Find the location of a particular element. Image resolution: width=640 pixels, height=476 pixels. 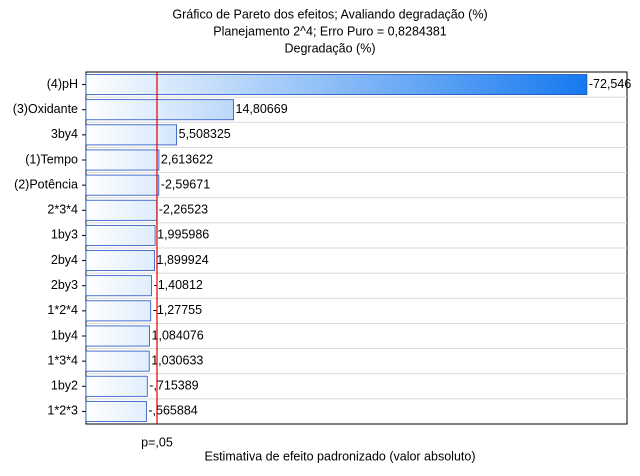

chart-subtitle: Planejamento 2^4; Erro Puro = 0,8284381 is located at coordinates (330, 31).